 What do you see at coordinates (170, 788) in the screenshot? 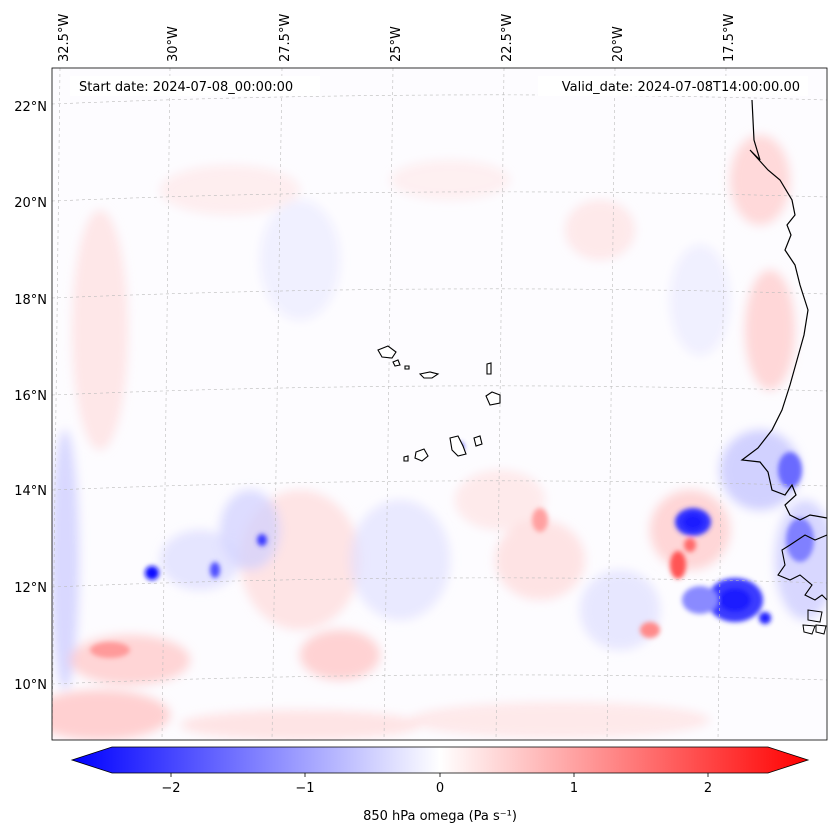
I see `colorbar-tick-label: −2` at bounding box center [170, 788].